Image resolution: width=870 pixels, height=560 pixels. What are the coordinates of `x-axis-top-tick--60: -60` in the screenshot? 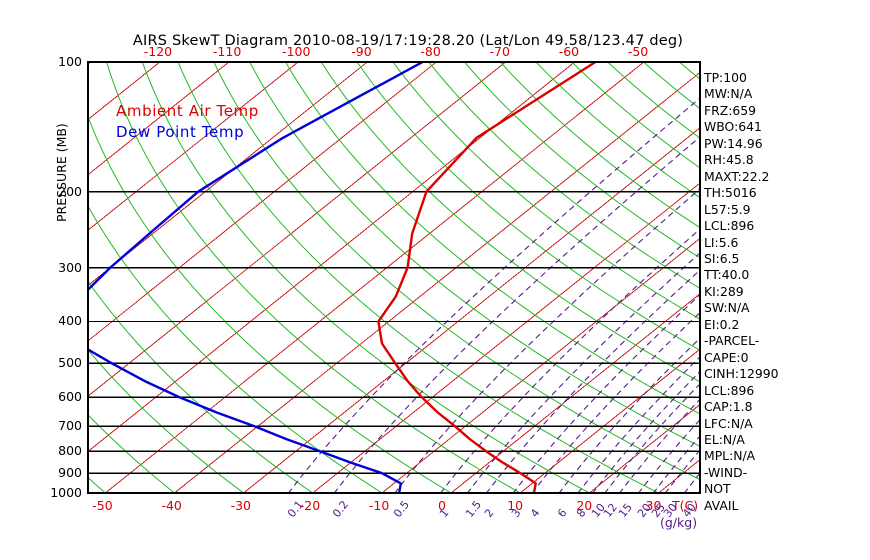 It's located at (569, 51).